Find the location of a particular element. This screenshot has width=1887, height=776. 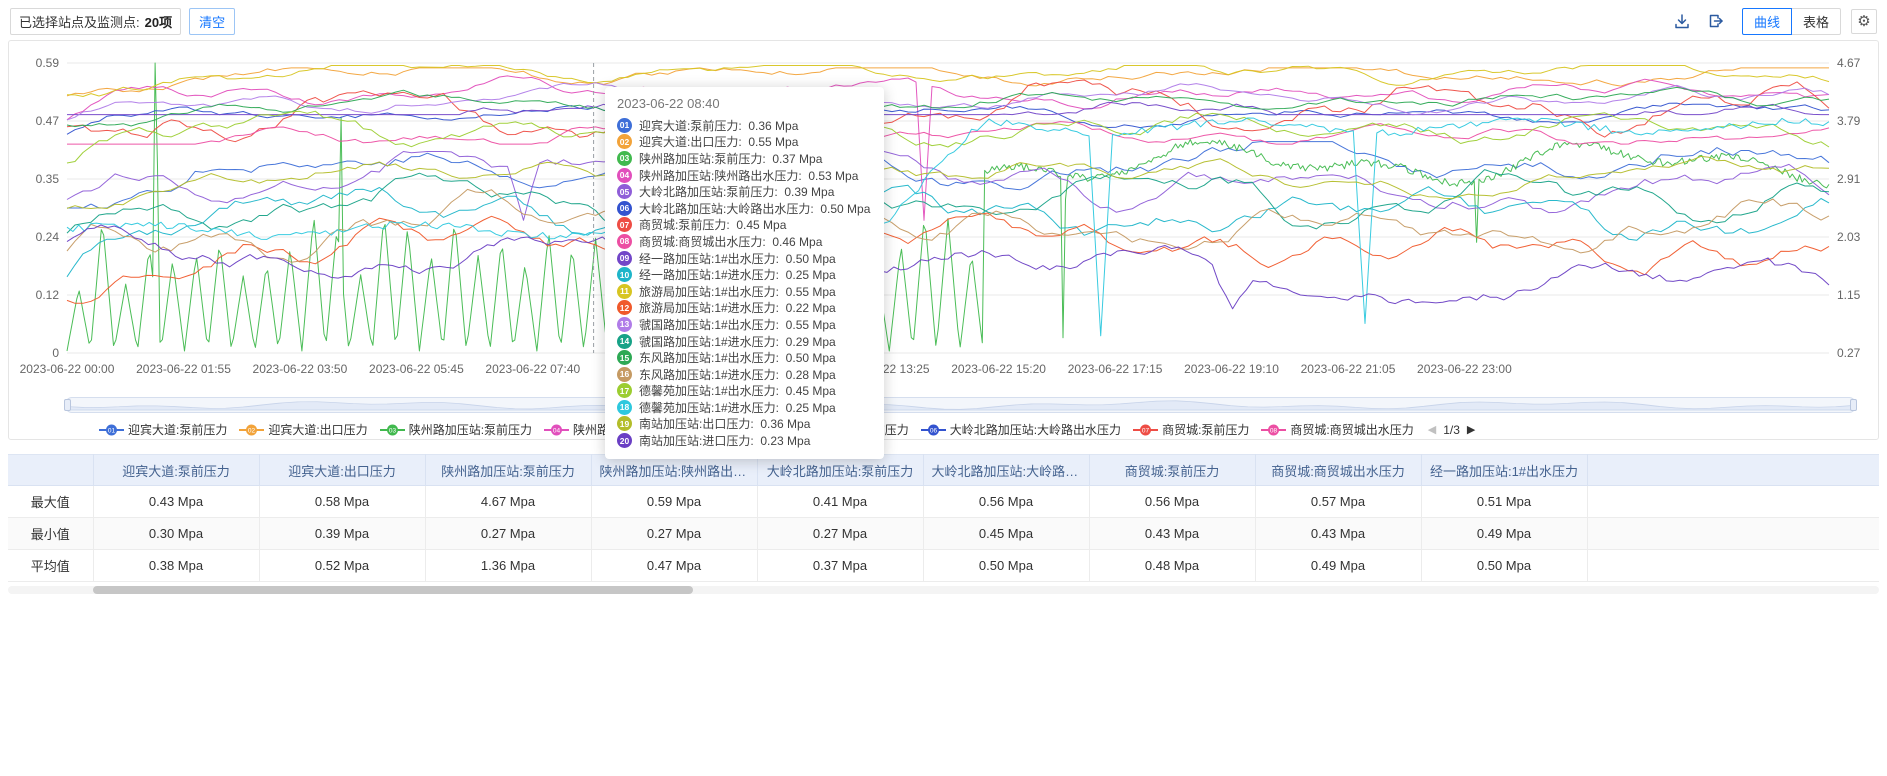

tooltip-series-row: 04 陕州路加压站:陕州路出水压力: 0.53 Mpa is located at coordinates (743, 175).